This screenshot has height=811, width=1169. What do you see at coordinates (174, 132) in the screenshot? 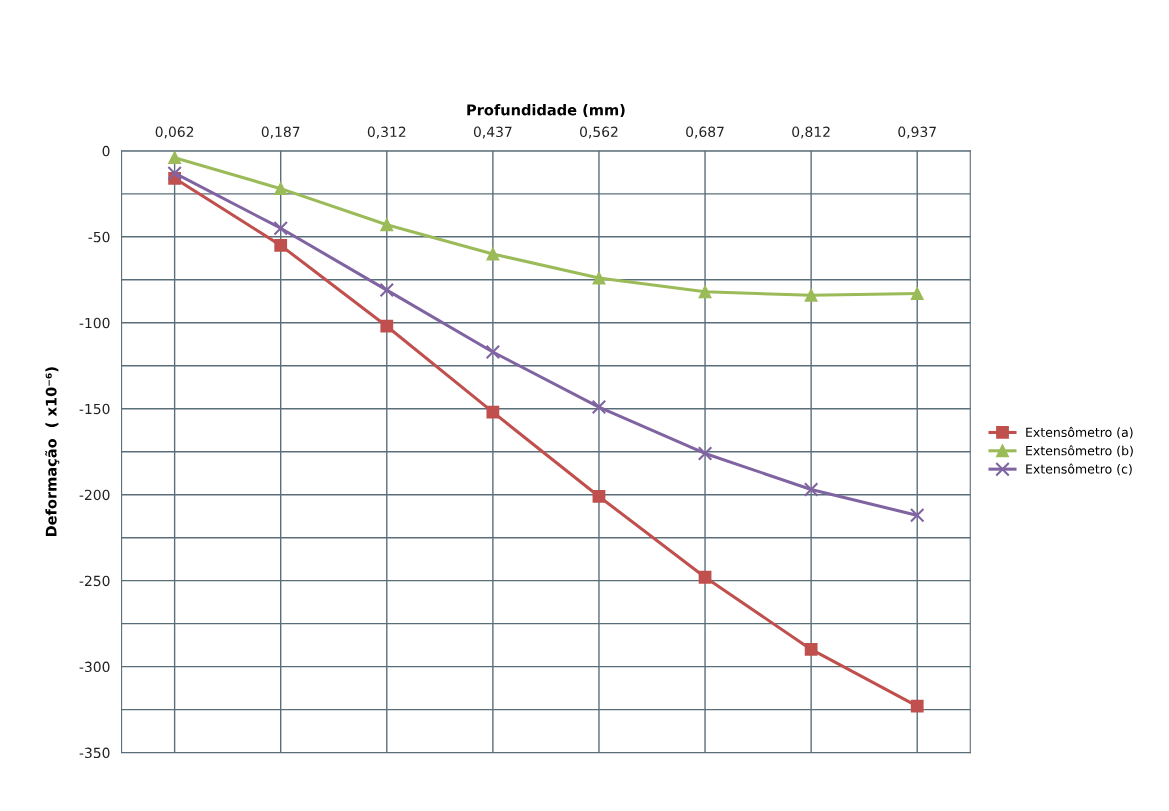
I see `x-tick-label: 0,062` at bounding box center [174, 132].